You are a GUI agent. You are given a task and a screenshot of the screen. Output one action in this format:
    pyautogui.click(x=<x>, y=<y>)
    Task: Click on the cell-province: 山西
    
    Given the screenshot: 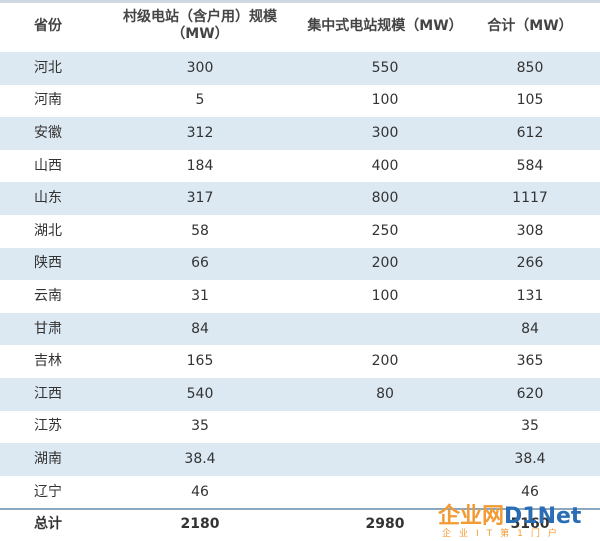 What is the action you would take?
    pyautogui.click(x=48, y=165)
    